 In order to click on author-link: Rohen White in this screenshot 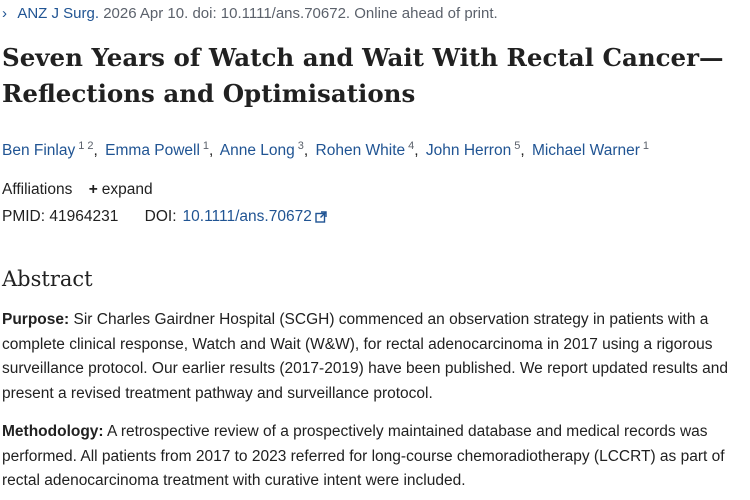, I will do `click(360, 150)`.